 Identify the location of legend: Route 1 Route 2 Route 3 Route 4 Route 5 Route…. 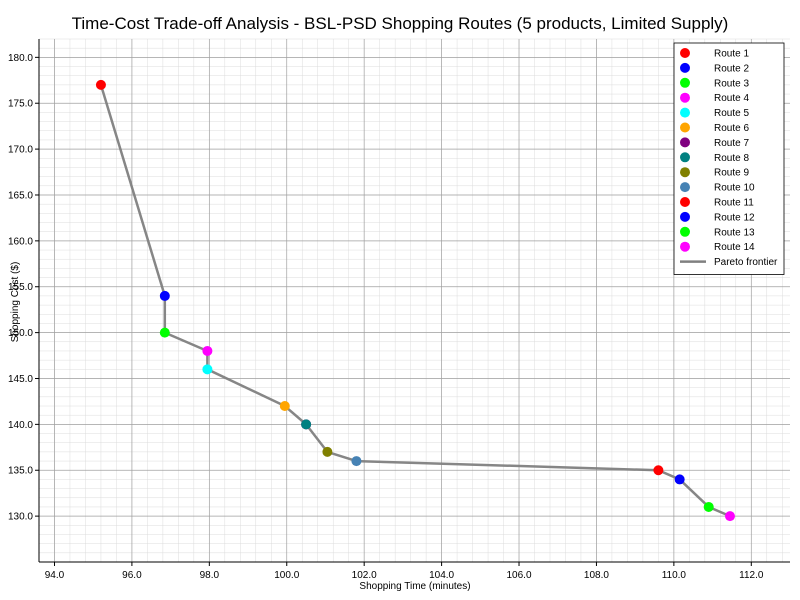
(729, 158).